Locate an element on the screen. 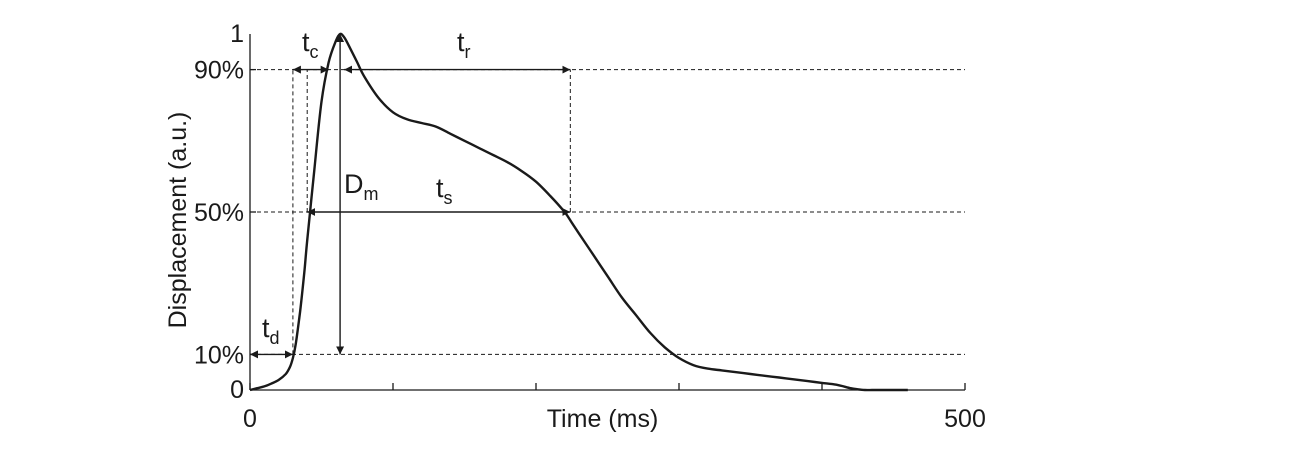 This screenshot has height=449, width=1289. tr-label: tr is located at coordinates (464, 44).